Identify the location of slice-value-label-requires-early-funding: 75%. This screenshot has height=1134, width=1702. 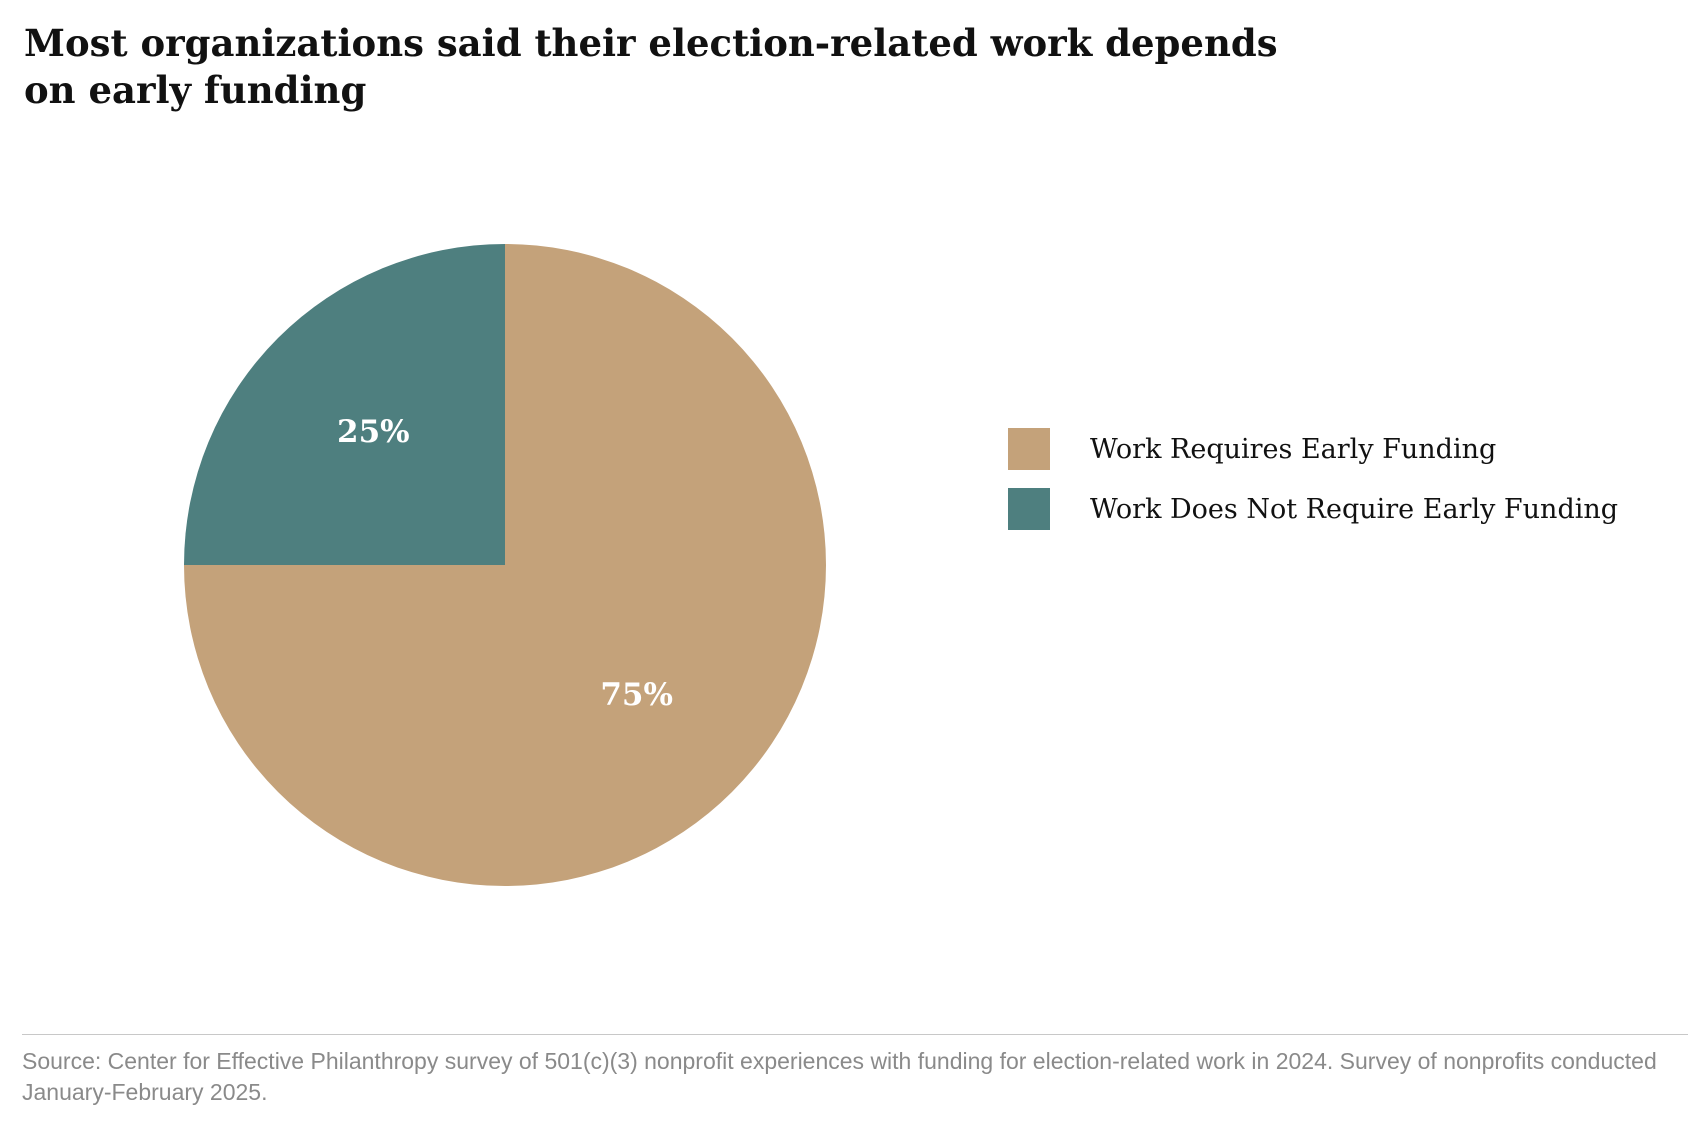
(636, 695).